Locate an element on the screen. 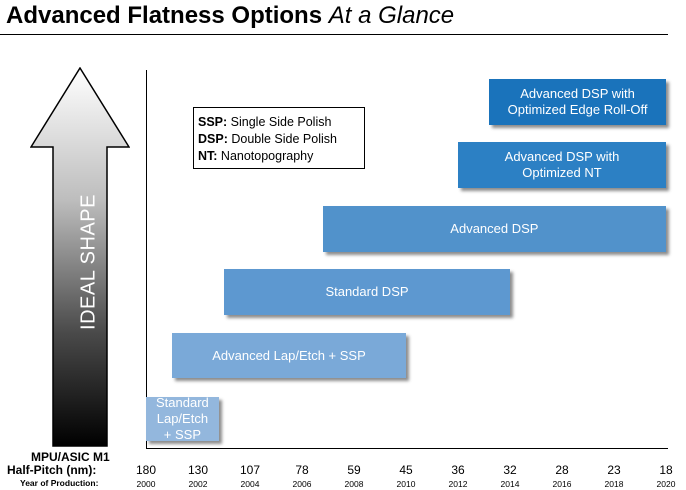 Image resolution: width=686 pixels, height=490 pixels. half-pitch-tick-label: 45 is located at coordinates (406, 470).